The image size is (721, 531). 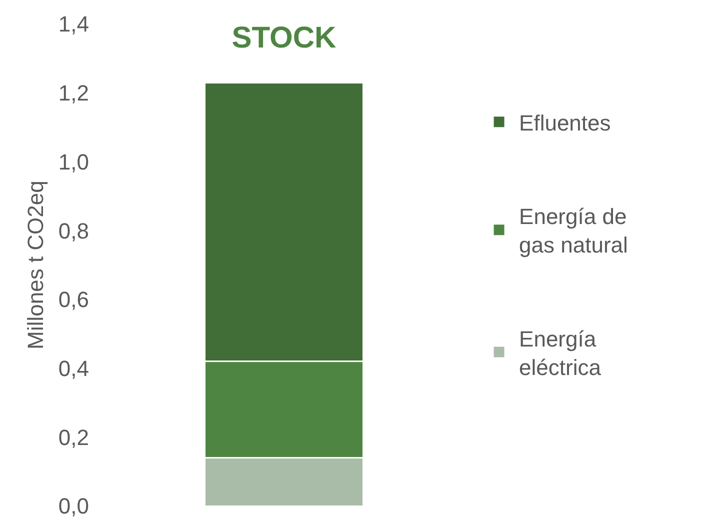 I want to click on y-tick-label: 0,6, so click(x=73, y=299).